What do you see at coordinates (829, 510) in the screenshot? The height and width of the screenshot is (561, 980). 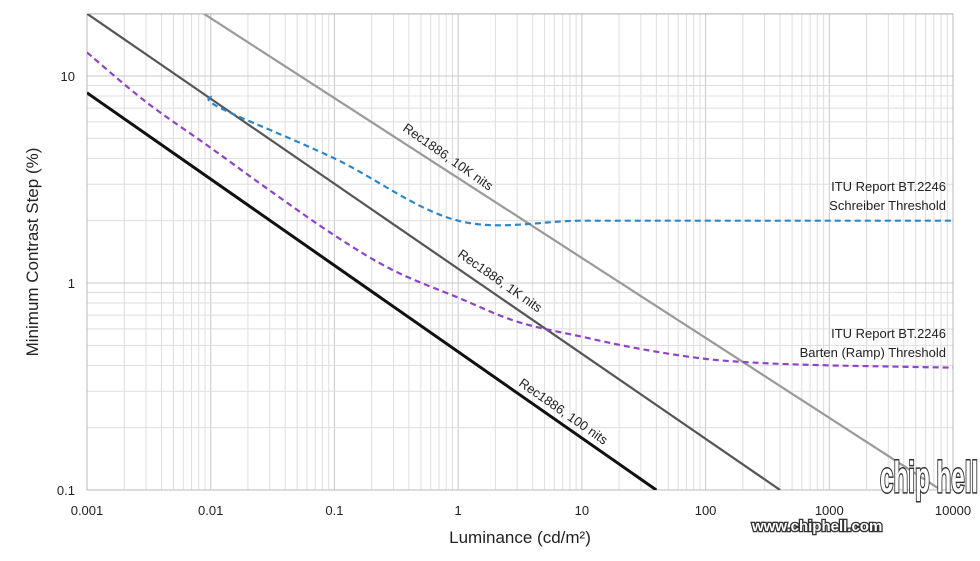 I see `x-tick-label: 1000` at bounding box center [829, 510].